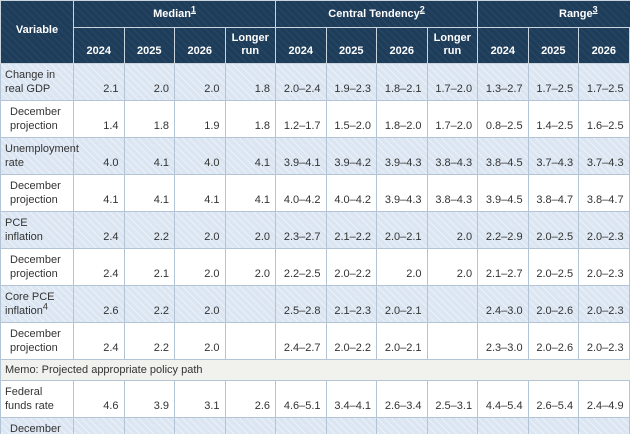 The height and width of the screenshot is (434, 630). Describe the element at coordinates (503, 82) in the screenshot. I see `value-cell: 1.3–2.7` at that location.